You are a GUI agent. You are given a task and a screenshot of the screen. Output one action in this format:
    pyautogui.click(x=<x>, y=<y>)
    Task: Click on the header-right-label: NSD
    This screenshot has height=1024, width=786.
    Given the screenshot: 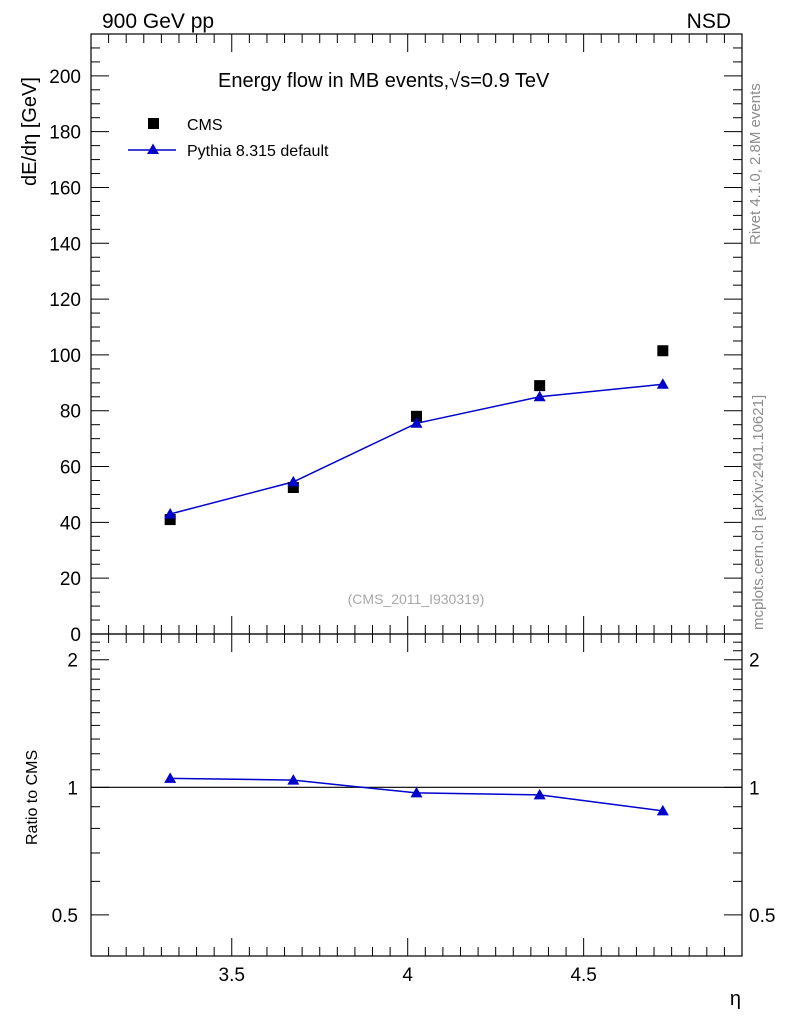 What is the action you would take?
    pyautogui.click(x=709, y=21)
    